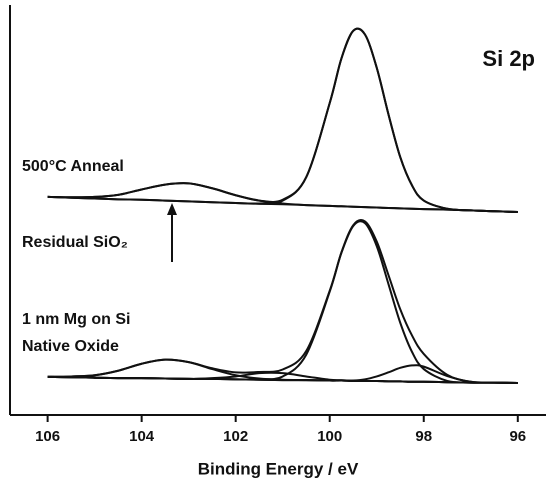  What do you see at coordinates (423, 436) in the screenshot?
I see `x-tick-label: 98` at bounding box center [423, 436].